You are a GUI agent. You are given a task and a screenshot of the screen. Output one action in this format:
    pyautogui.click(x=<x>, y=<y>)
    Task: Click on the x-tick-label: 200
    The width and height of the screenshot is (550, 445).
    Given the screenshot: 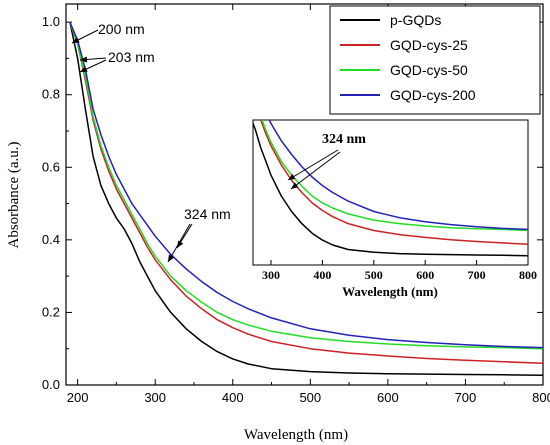 What is the action you would take?
    pyautogui.click(x=78, y=397)
    